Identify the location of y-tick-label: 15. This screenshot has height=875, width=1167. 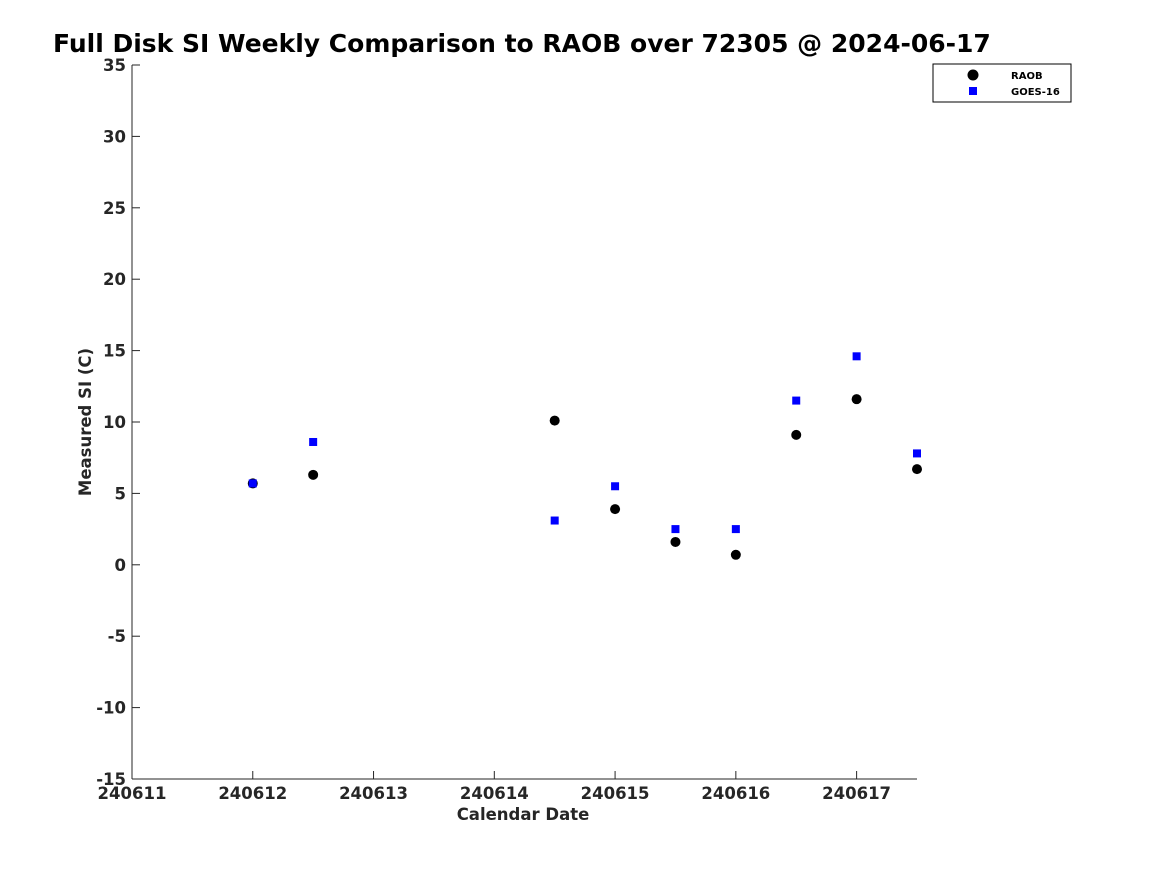
(114, 351).